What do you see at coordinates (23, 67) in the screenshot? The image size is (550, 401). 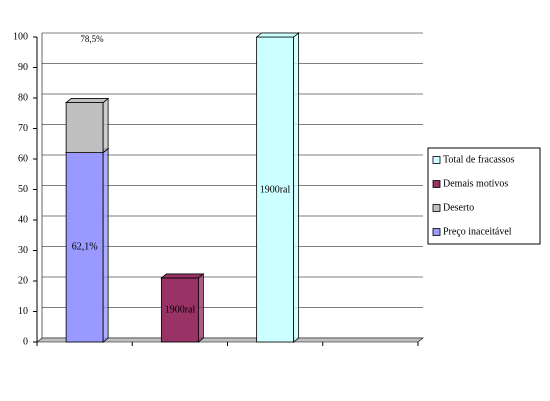 I see `y-tick-label: 90` at bounding box center [23, 67].